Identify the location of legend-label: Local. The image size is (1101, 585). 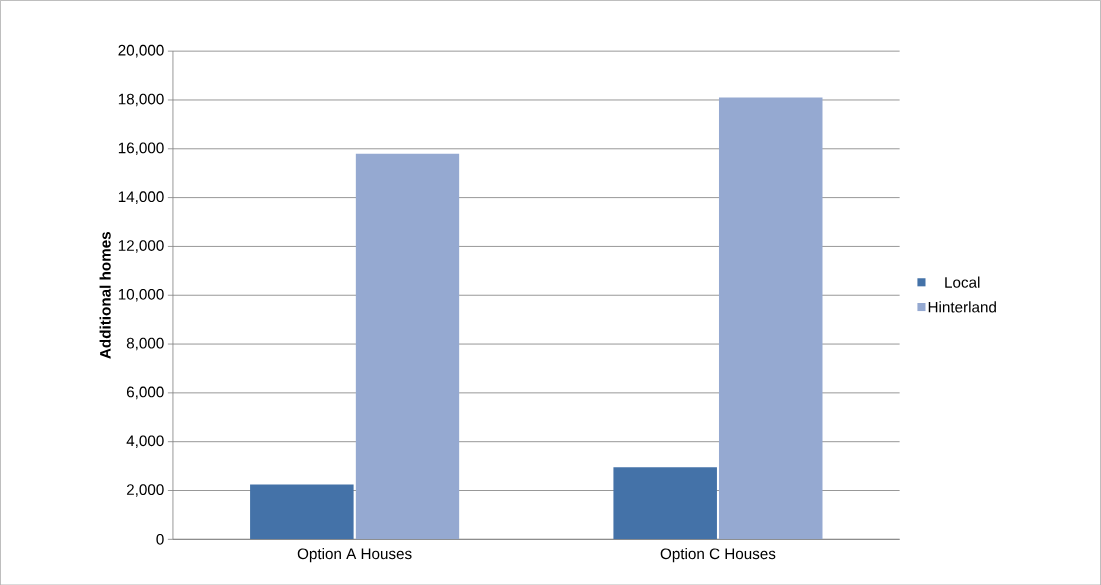
(962, 282).